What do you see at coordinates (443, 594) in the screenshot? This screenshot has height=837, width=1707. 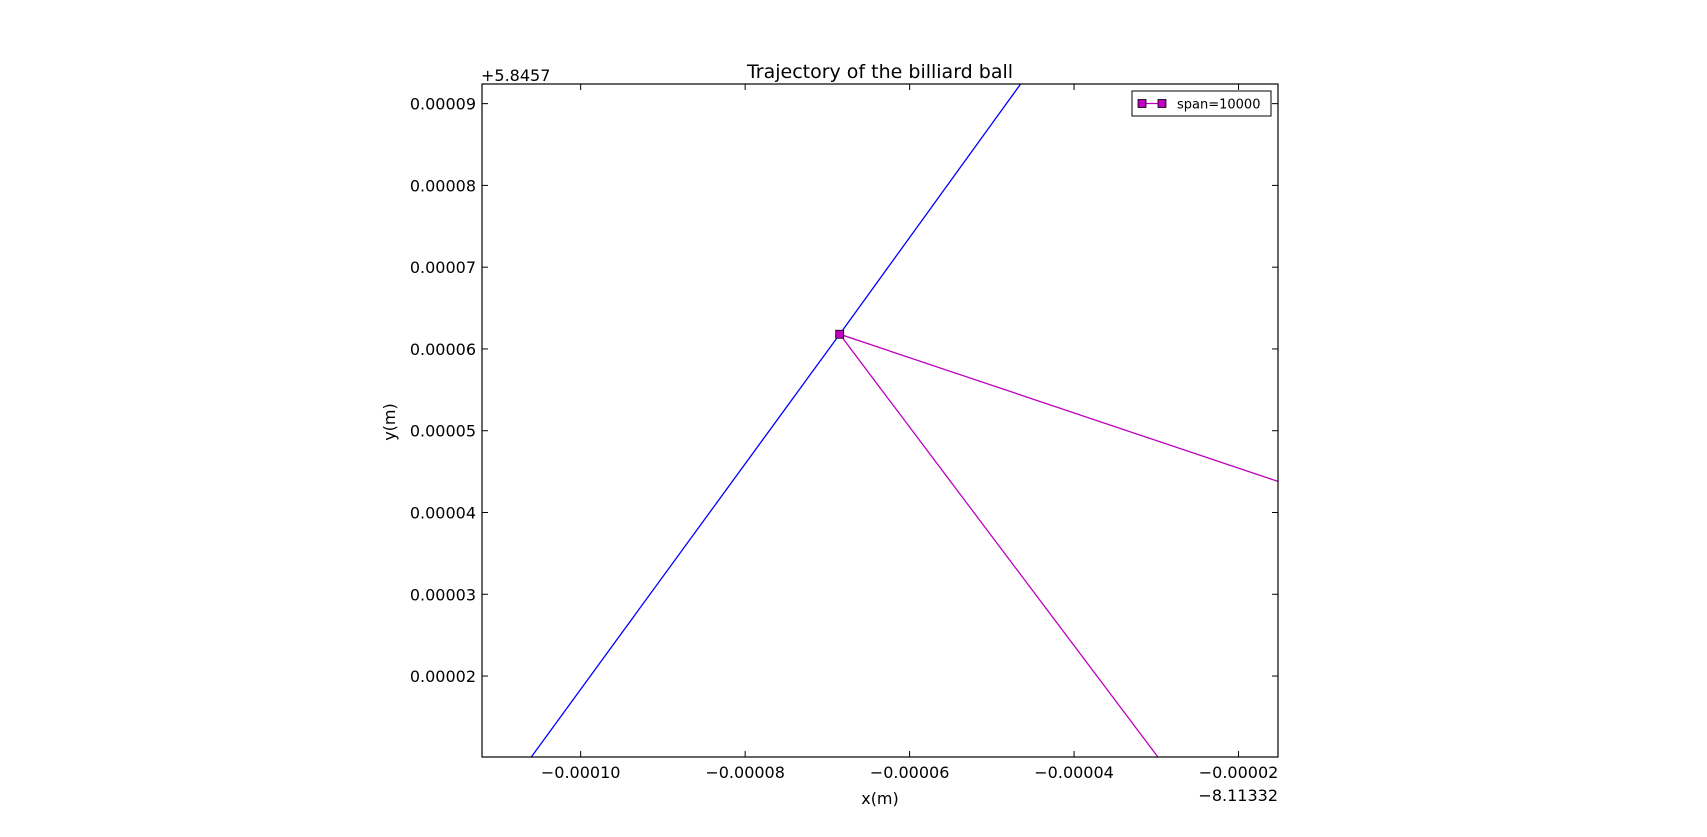 I see `y-tick-label: 0.00003` at bounding box center [443, 594].